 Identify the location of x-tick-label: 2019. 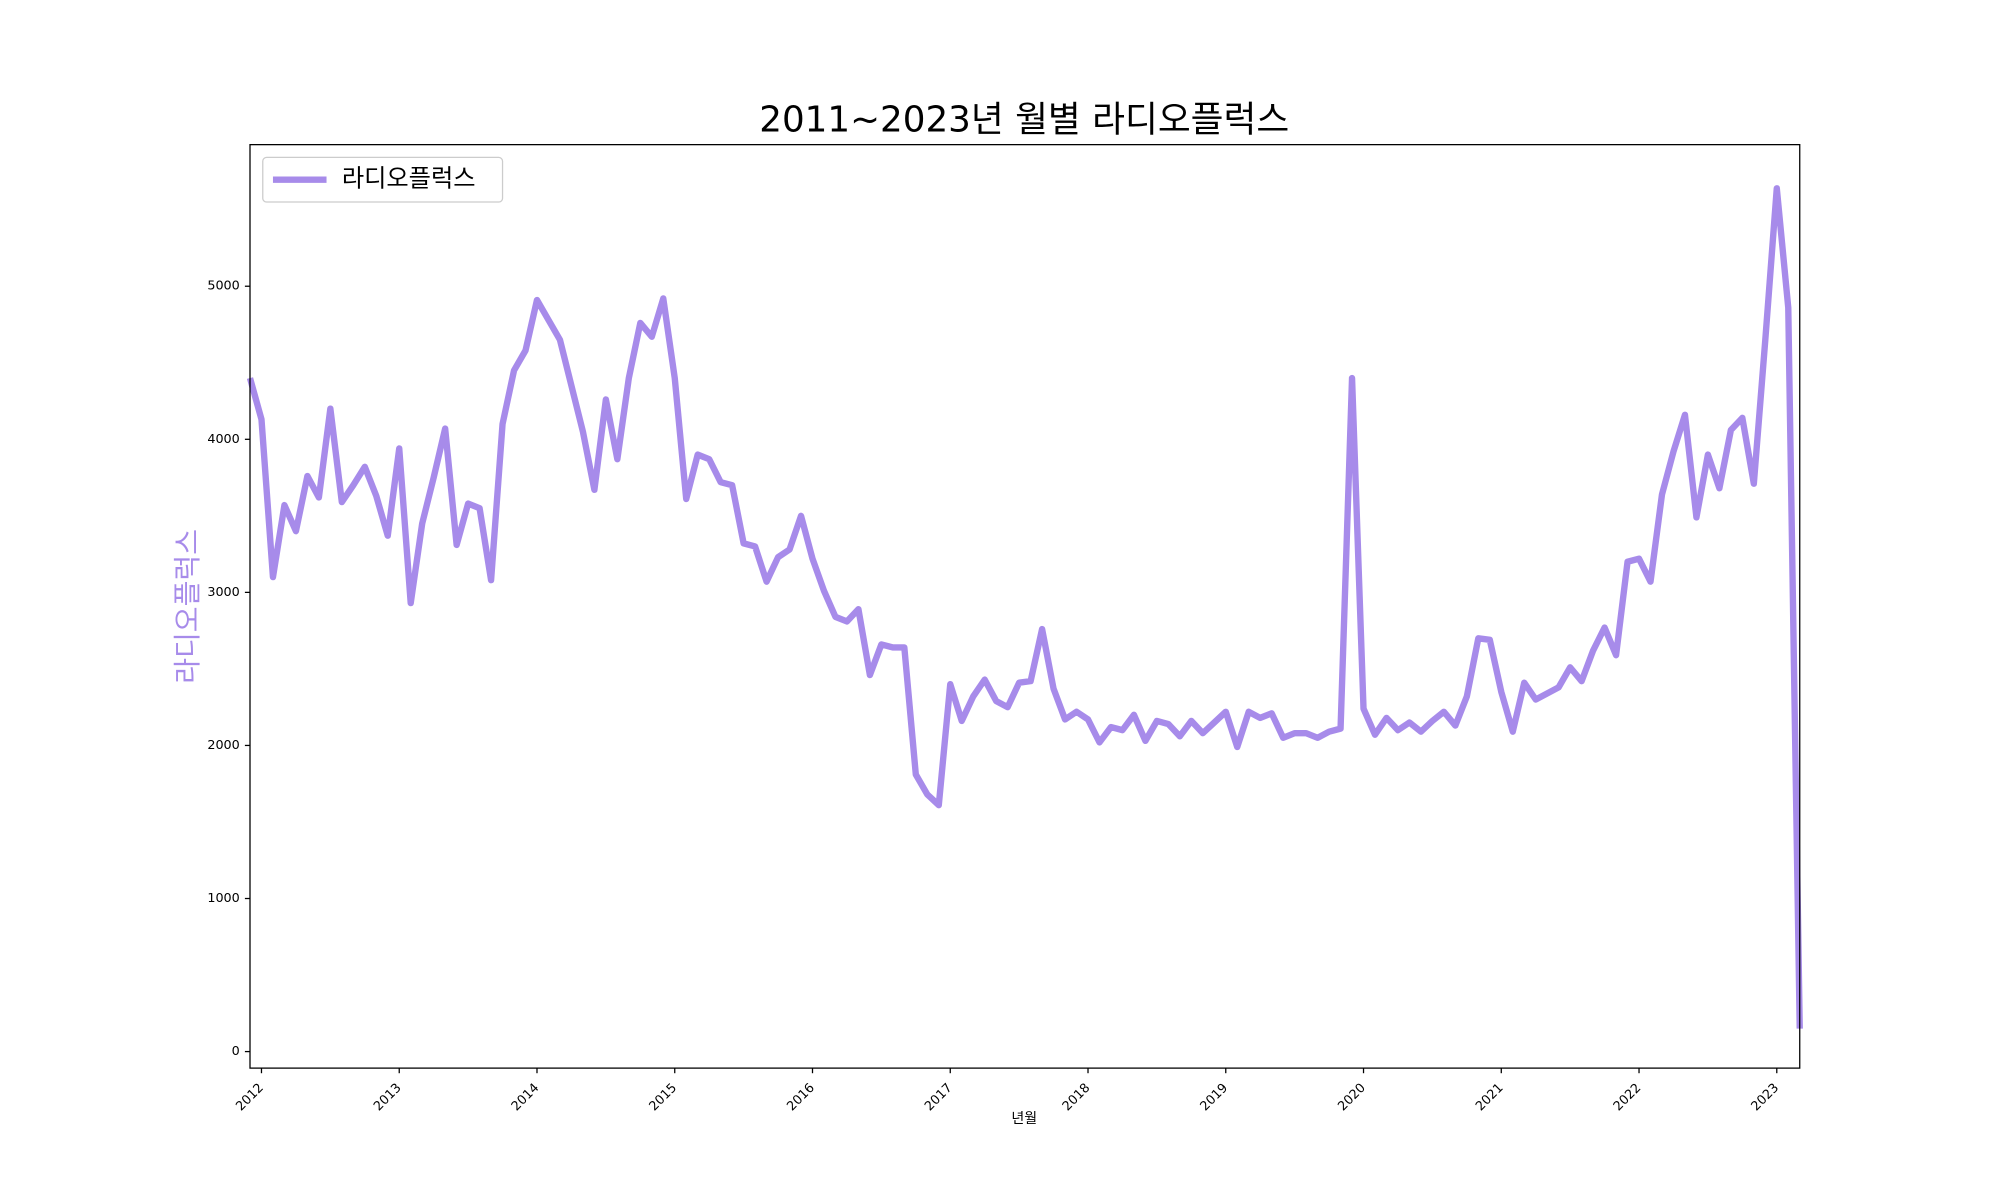
(1215, 1098).